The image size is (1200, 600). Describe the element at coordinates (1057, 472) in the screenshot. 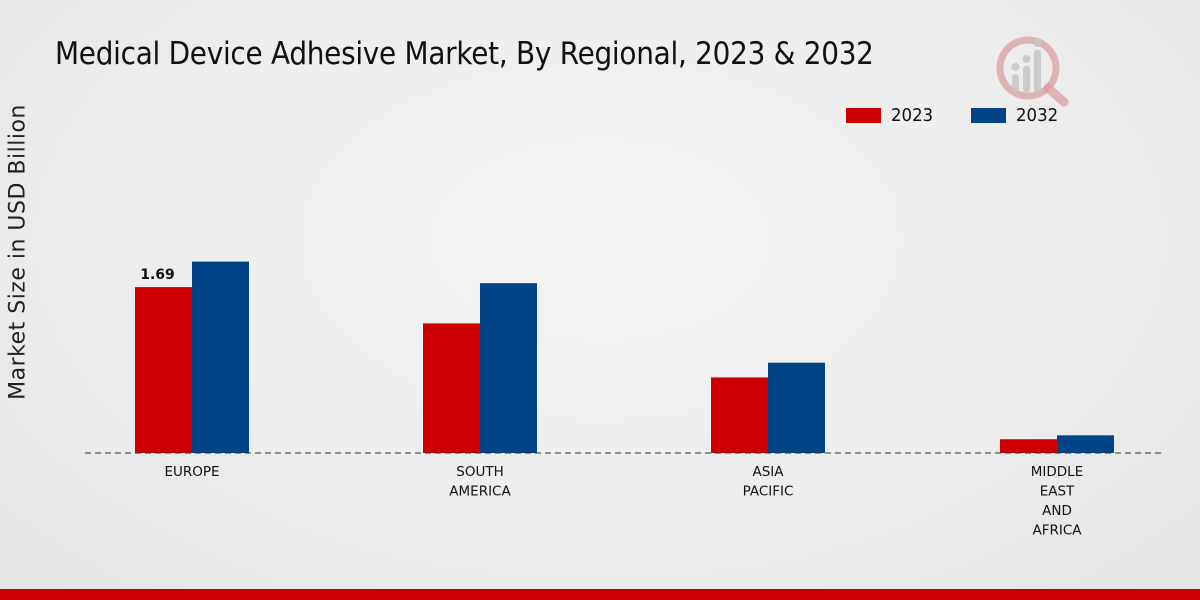

I see `x-tick-label-3-0: MIDDLE` at that location.